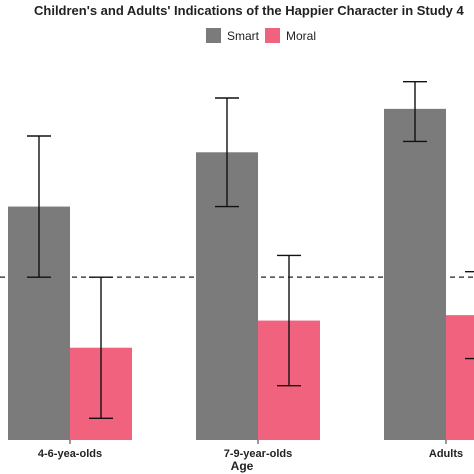 The width and height of the screenshot is (474, 474). I want to click on legend-swatch-moral, so click(272, 35).